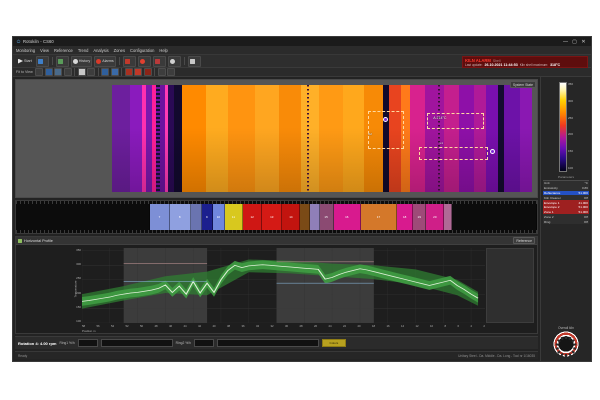 This screenshot has width=600, height=400. What do you see at coordinates (26, 50) in the screenshot?
I see `menu-item-monitoring: Monitoring` at bounding box center [26, 50].